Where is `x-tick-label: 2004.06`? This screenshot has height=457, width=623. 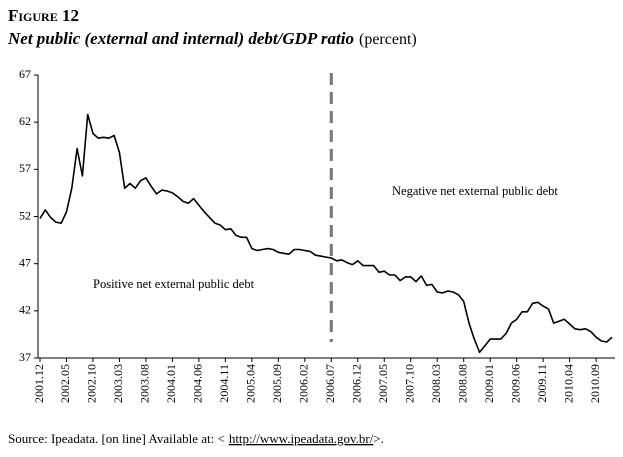 x-tick-label: 2004.06 is located at coordinates (198, 383).